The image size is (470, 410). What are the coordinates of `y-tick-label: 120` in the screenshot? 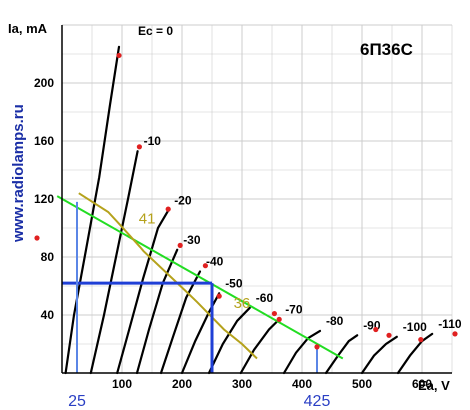 It's located at (44, 199).